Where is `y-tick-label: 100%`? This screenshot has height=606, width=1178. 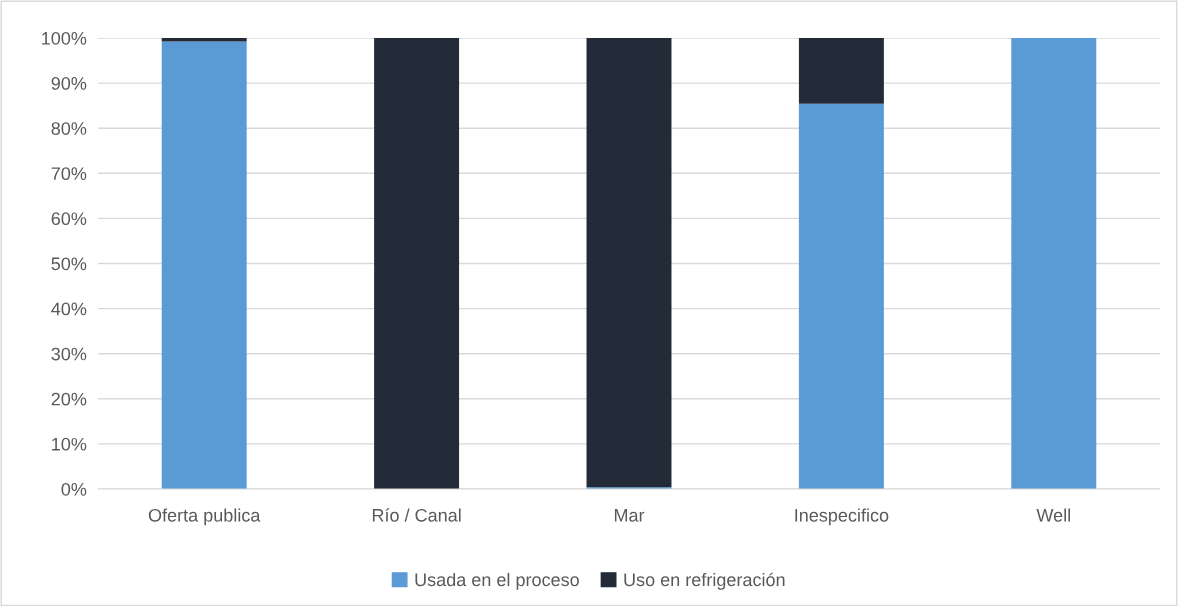 y-tick-label: 100% is located at coordinates (64, 38).